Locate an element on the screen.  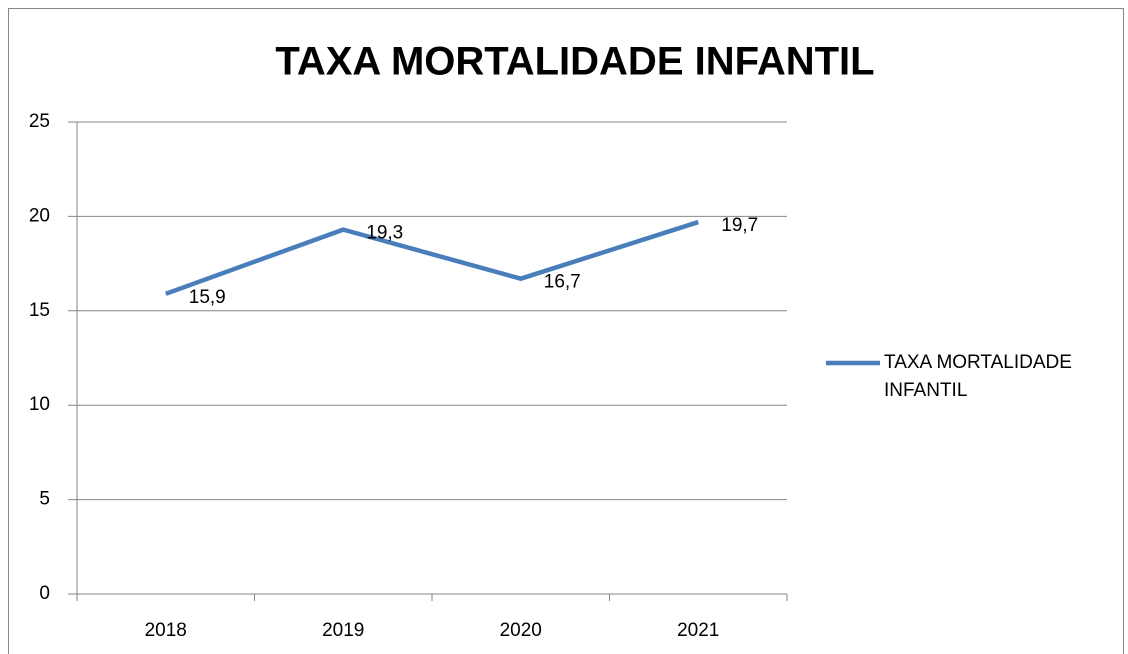
y-tick-label: 15 is located at coordinates (39, 310).